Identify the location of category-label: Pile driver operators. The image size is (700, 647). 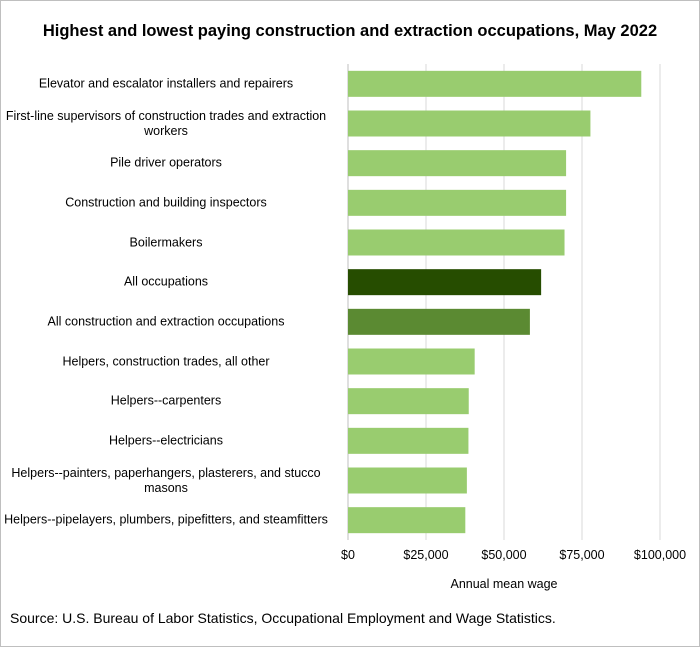
(166, 162).